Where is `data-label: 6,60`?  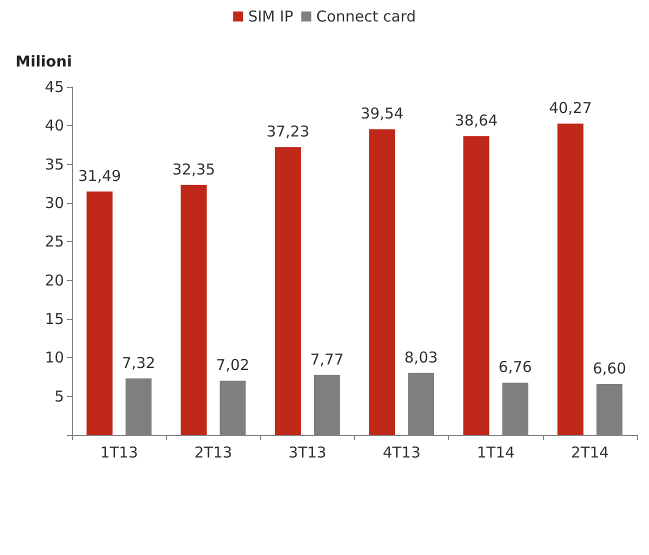 data-label: 6,60 is located at coordinates (609, 368).